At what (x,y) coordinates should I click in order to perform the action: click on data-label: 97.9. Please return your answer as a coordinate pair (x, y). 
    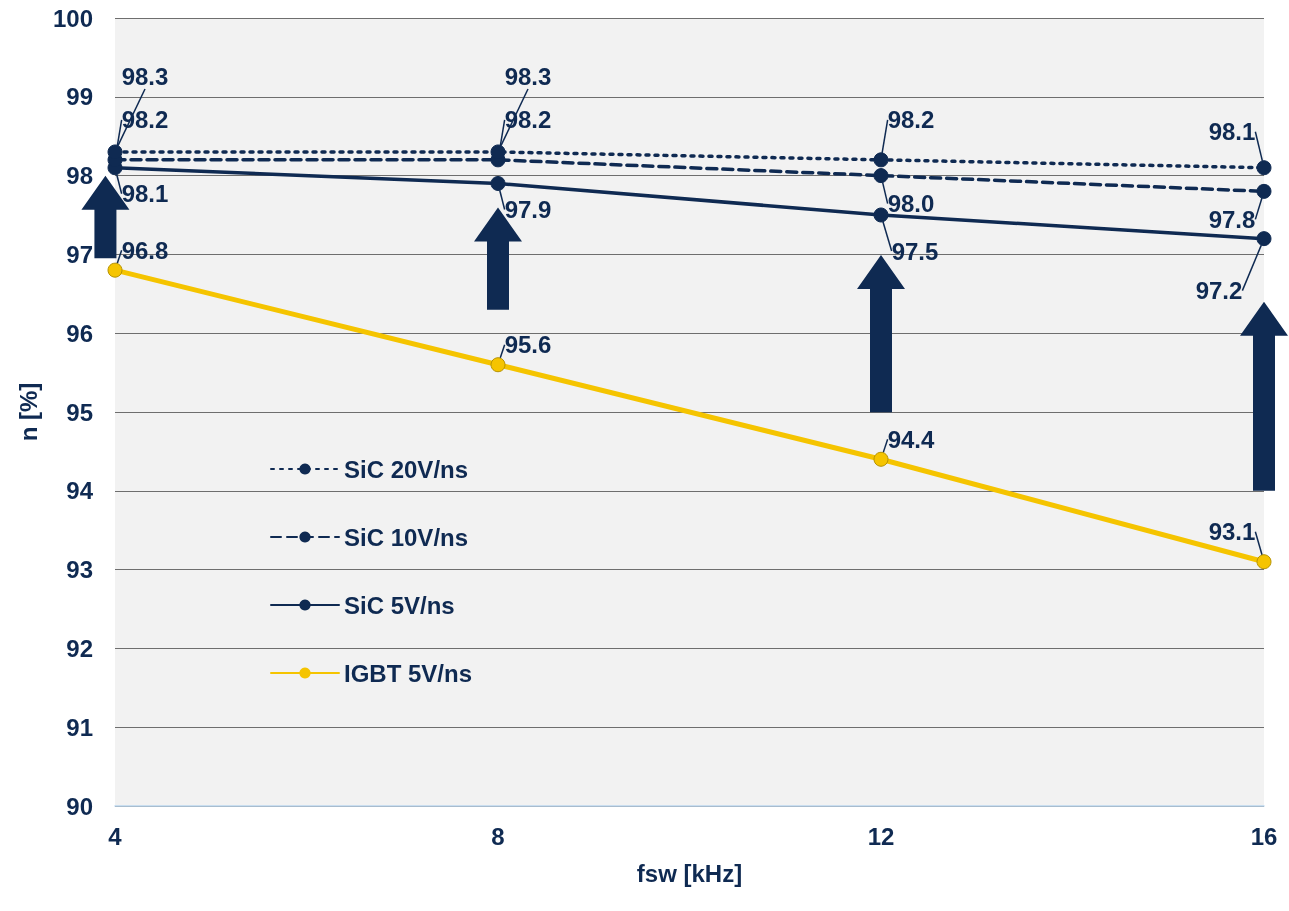
    Looking at the image, I should click on (528, 209).